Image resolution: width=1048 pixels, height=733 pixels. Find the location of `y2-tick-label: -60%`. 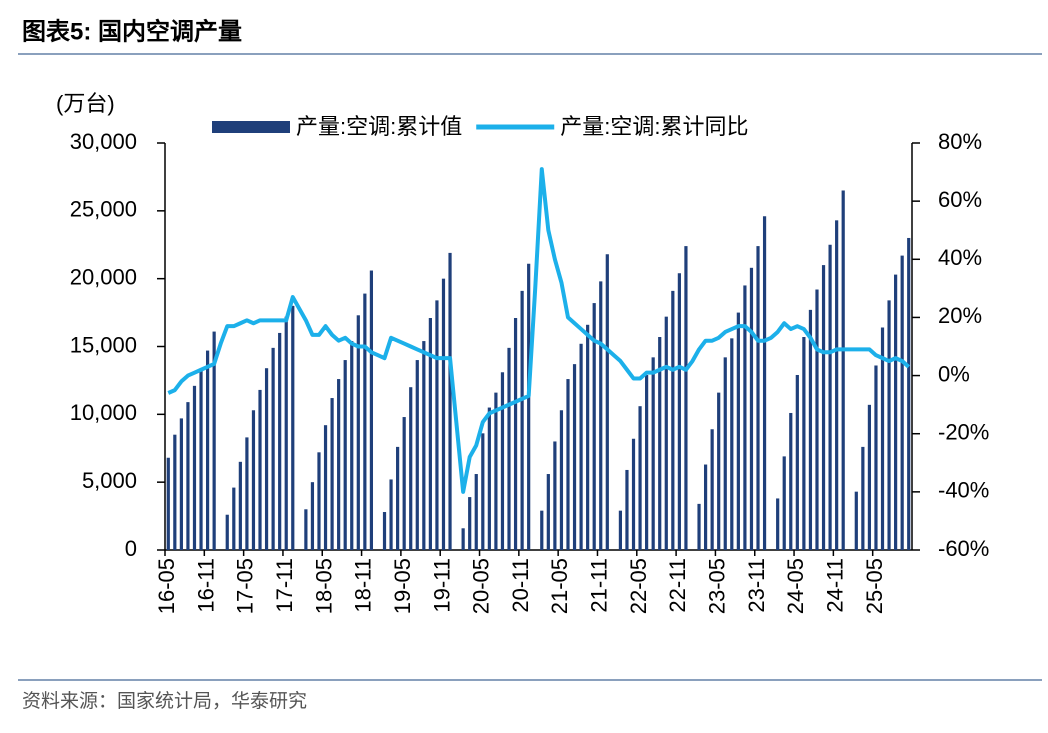

y2-tick-label: -60% is located at coordinates (963, 548).